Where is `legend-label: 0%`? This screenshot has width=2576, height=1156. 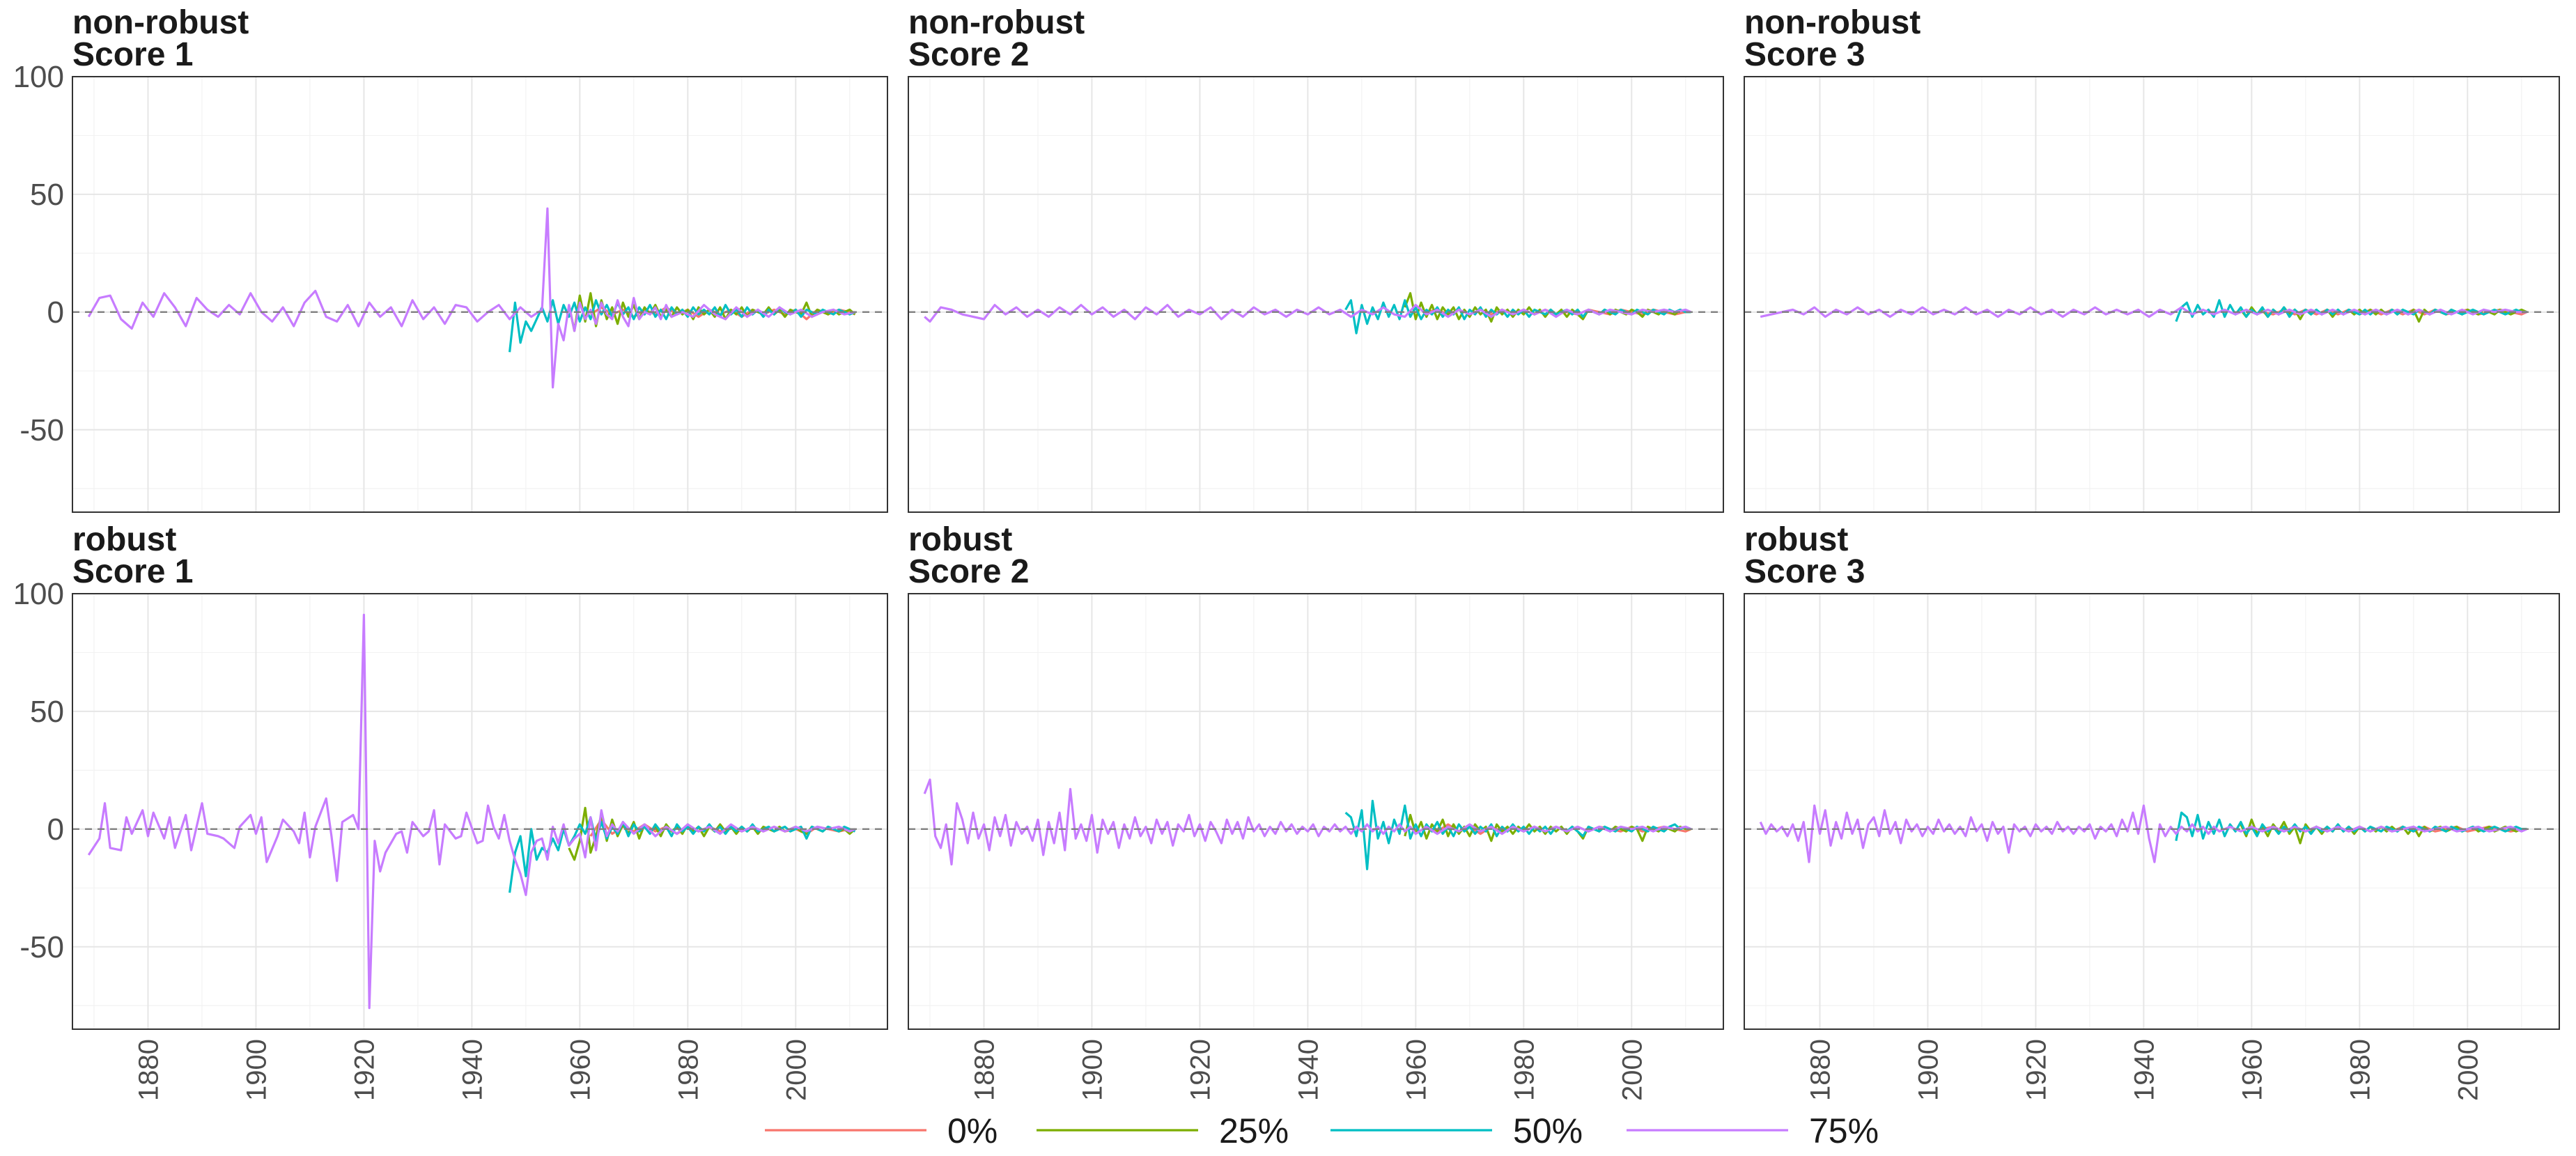
legend-label: 0% is located at coordinates (972, 1130).